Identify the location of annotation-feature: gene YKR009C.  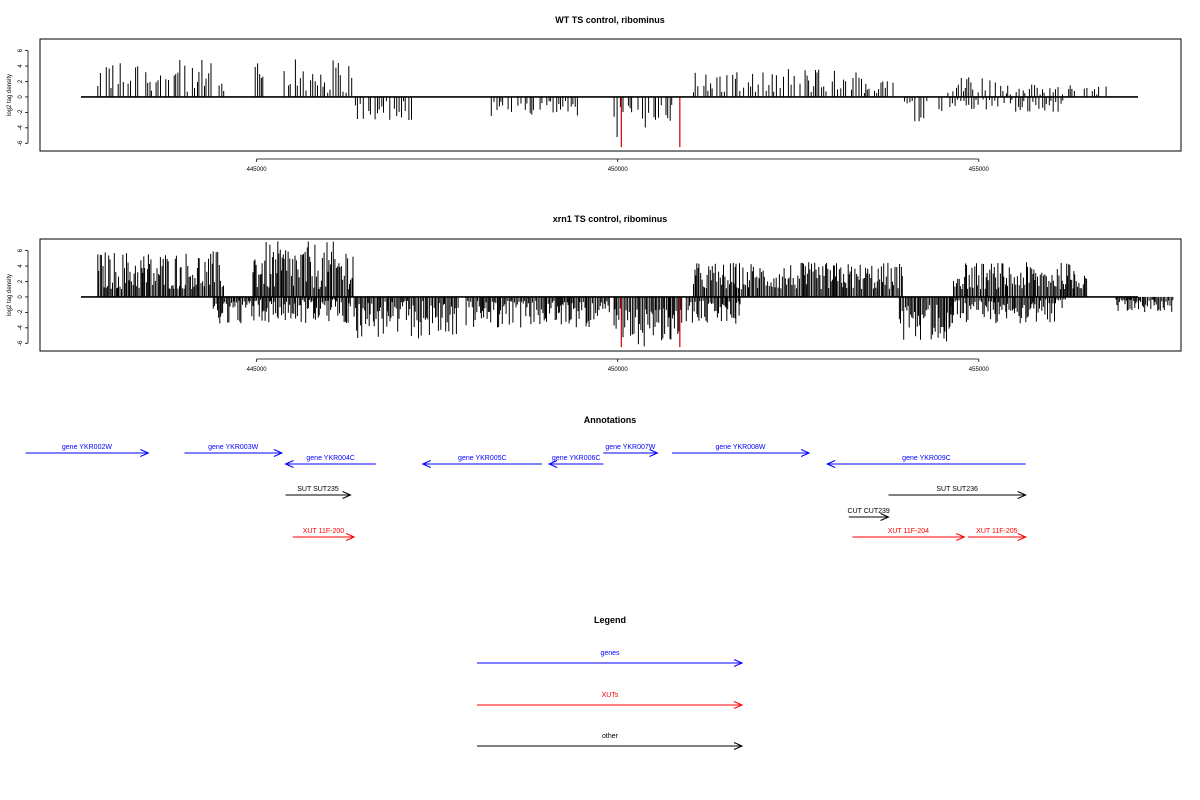
(925, 461).